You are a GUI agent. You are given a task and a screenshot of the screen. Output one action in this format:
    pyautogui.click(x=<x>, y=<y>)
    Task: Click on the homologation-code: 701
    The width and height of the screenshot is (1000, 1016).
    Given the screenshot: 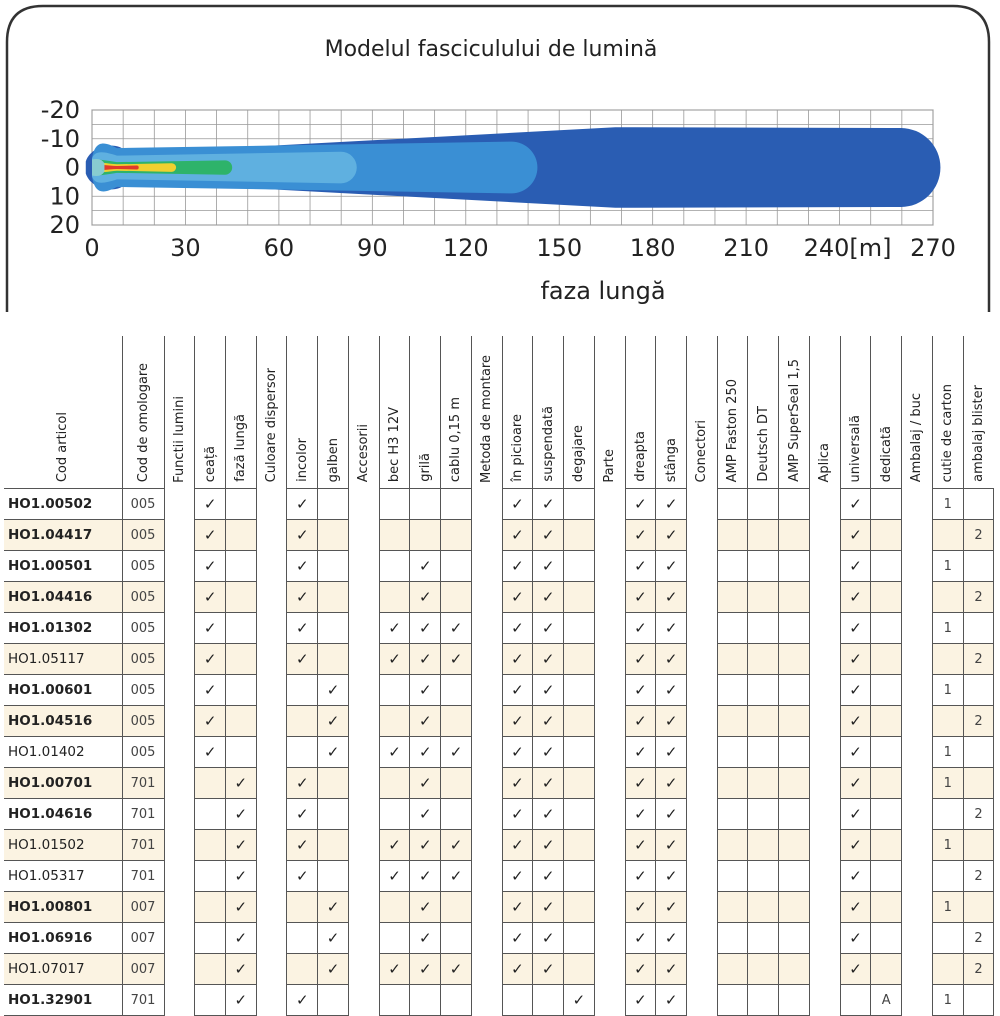 What is the action you would take?
    pyautogui.click(x=143, y=783)
    